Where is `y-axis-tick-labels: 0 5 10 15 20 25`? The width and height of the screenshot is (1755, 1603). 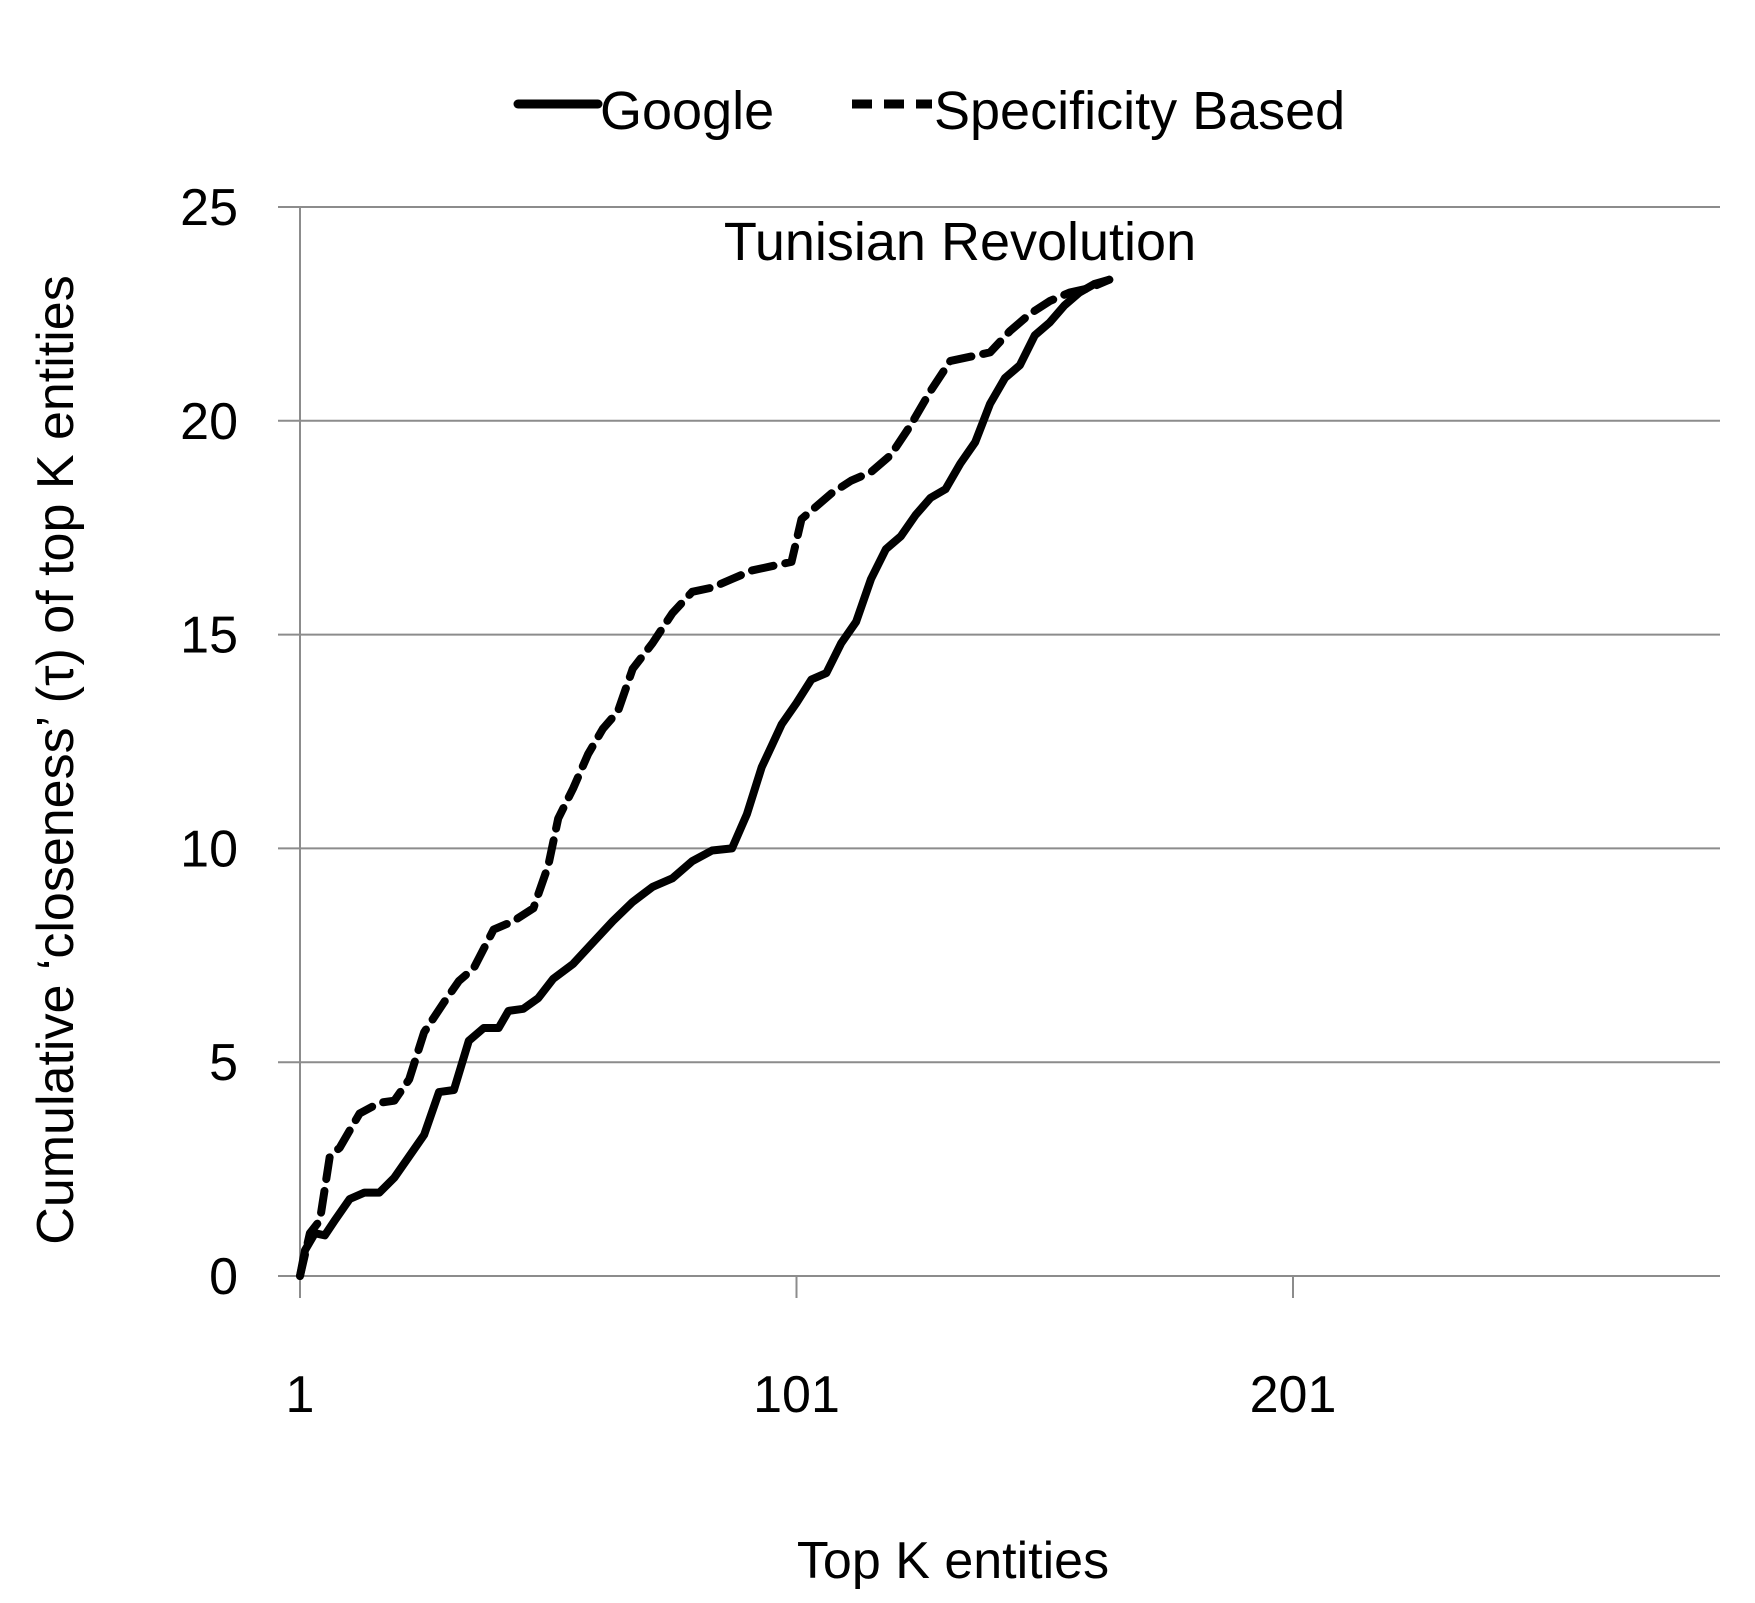
y-axis-tick-labels: 0 5 10 15 20 25 is located at coordinates (209, 742).